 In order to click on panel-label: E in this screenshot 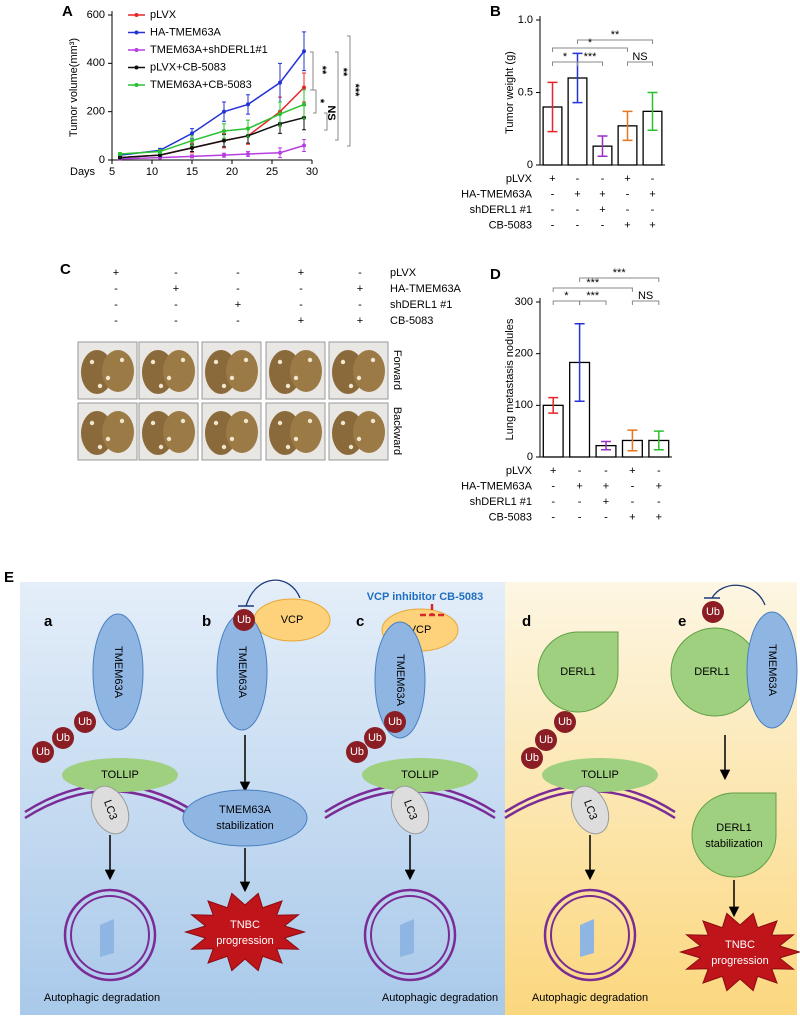, I will do `click(9, 577)`.